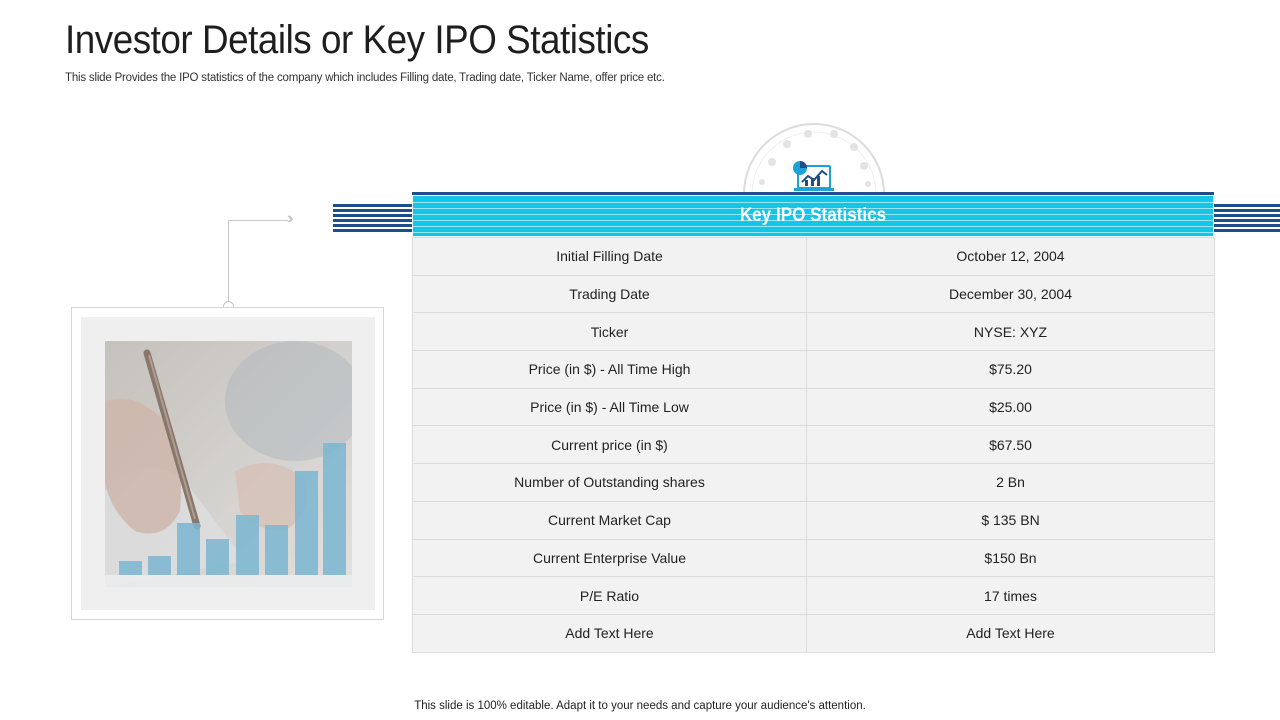 This screenshot has height=720, width=1280. What do you see at coordinates (609, 294) in the screenshot?
I see `row-label: Trading Date` at bounding box center [609, 294].